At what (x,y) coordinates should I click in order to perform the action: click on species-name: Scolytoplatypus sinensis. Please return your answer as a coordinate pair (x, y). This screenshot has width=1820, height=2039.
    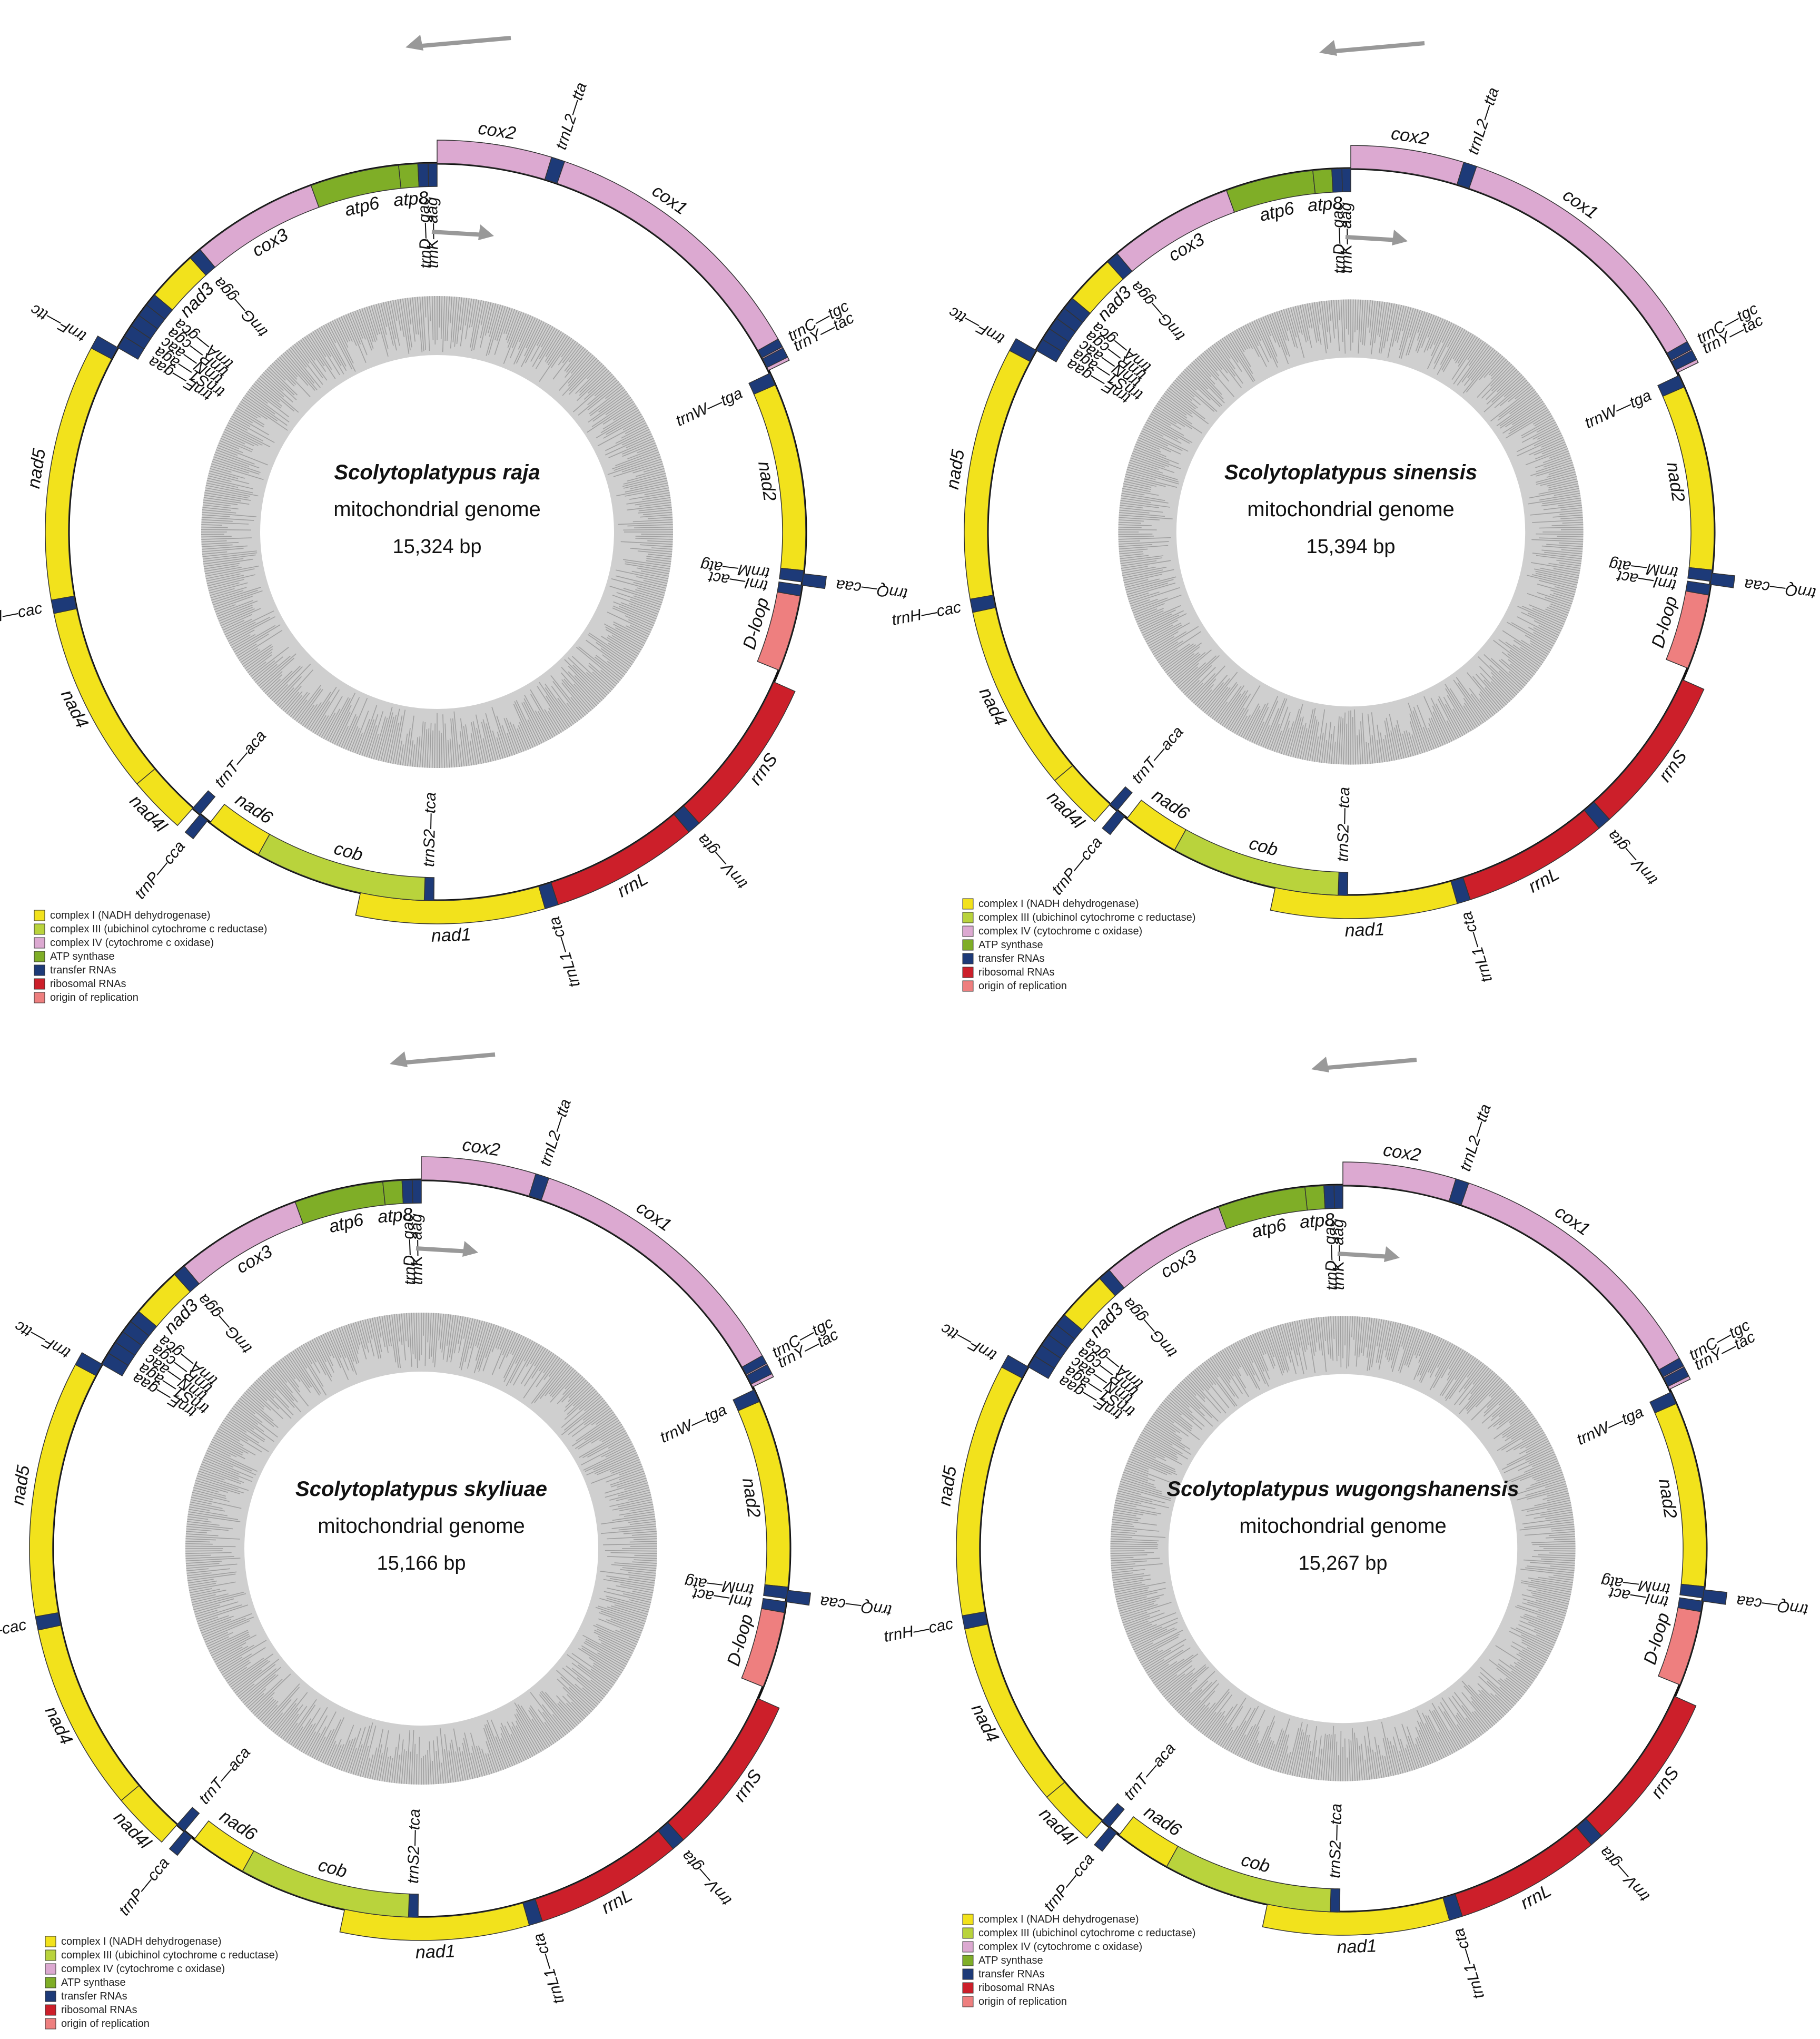
    Looking at the image, I should click on (1350, 472).